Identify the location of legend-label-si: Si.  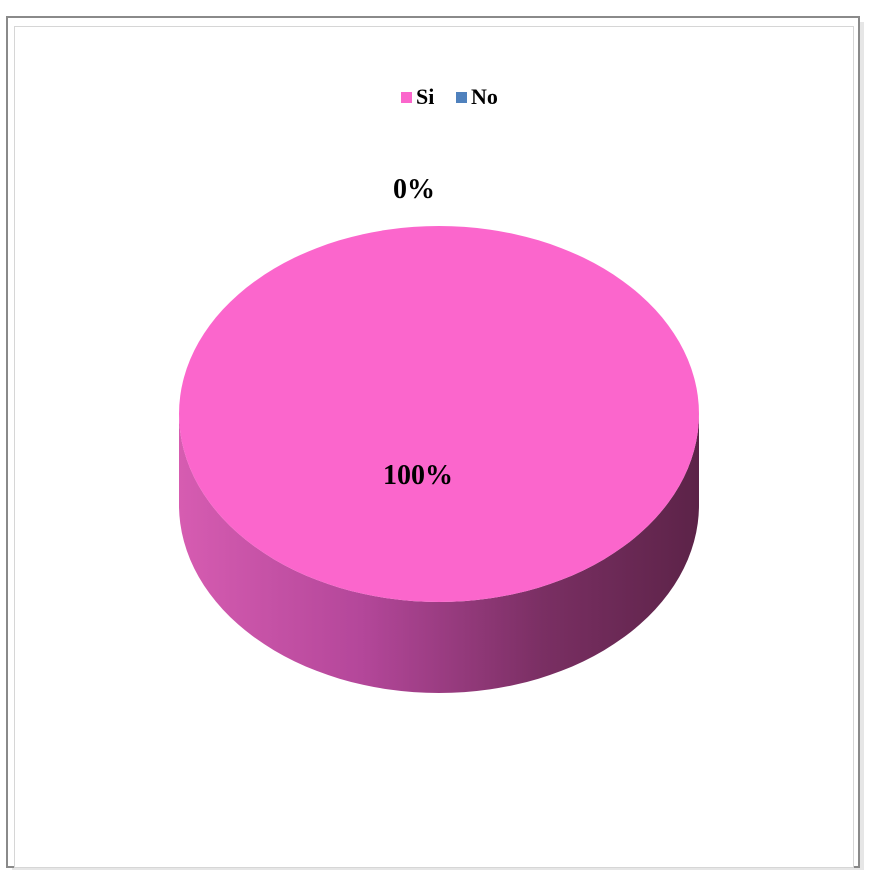
(425, 96).